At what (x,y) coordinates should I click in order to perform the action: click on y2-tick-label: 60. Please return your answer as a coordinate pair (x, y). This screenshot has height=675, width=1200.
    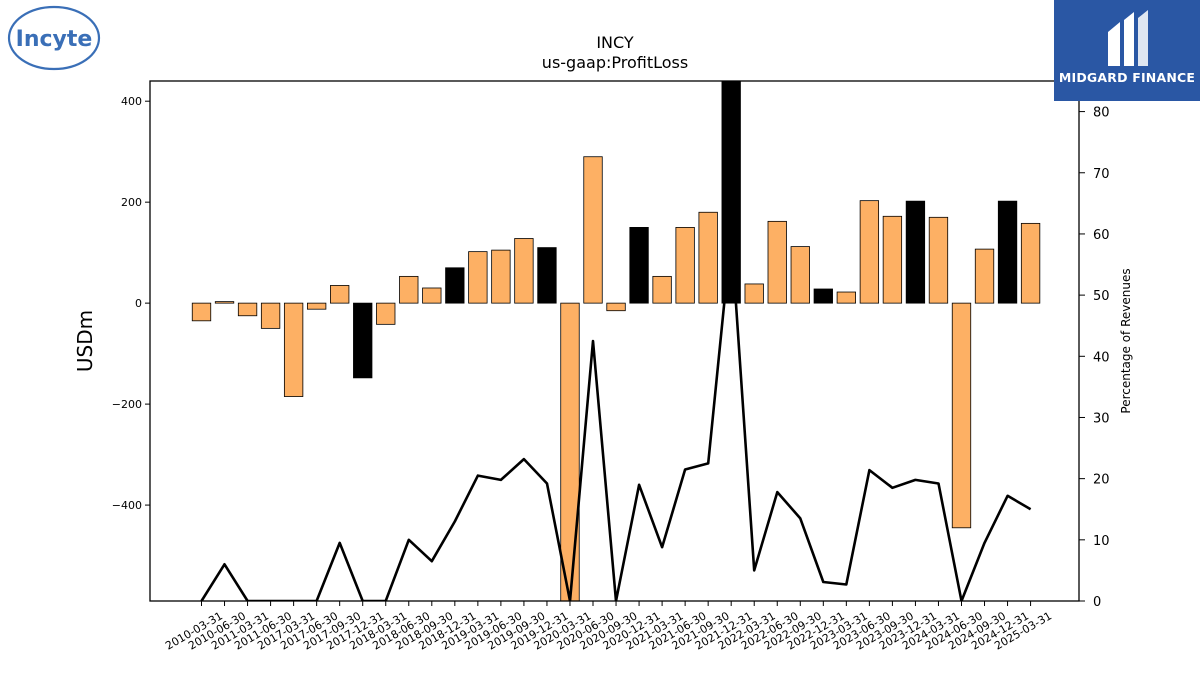
    Looking at the image, I should click on (1101, 235).